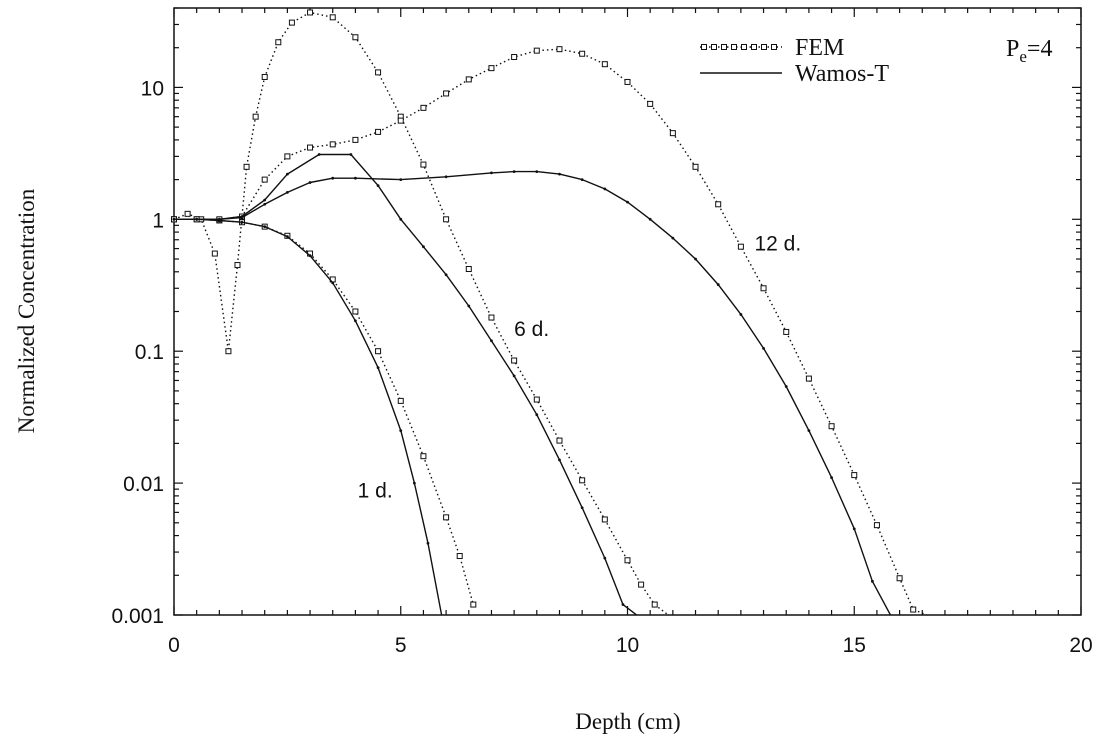 The width and height of the screenshot is (1105, 749). I want to click on annotation-label: 1 d., so click(375, 490).